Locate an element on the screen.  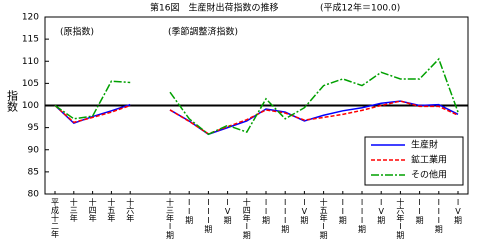
x-tick-label: 十四年I期 is located at coordinates (246, 218).